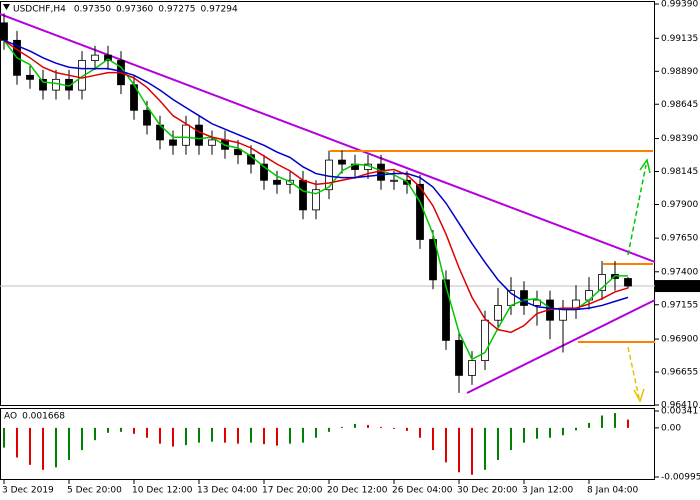 The image size is (700, 500). What do you see at coordinates (561, 346) in the screenshot?
I see `trend-line` at bounding box center [561, 346].